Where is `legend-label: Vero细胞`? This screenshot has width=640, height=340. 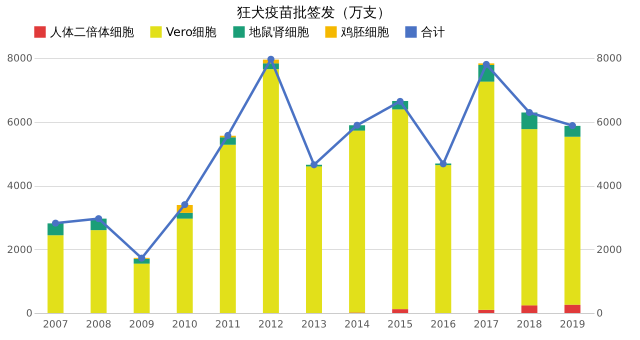 legend-label: Vero细胞 is located at coordinates (191, 32).